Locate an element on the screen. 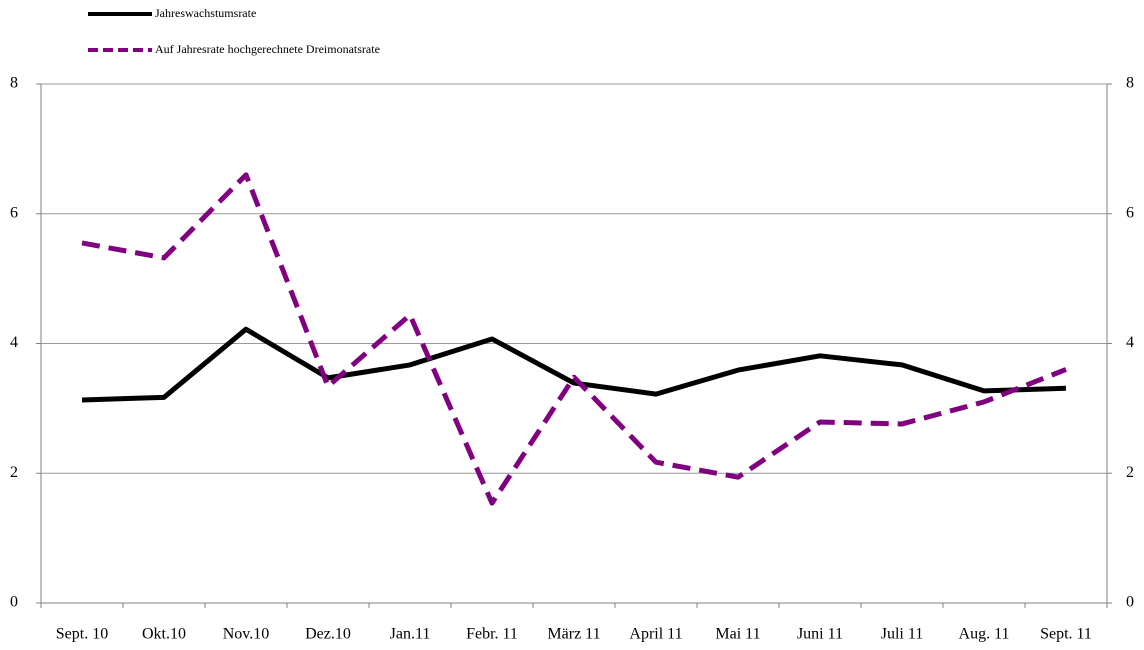 The width and height of the screenshot is (1144, 650). y-tick-label: 2 is located at coordinates (14, 472).